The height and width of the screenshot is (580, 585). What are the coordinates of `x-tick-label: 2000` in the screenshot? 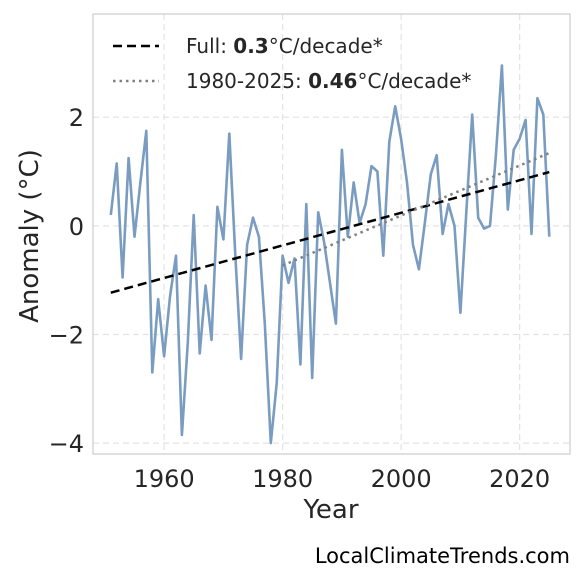 It's located at (401, 479).